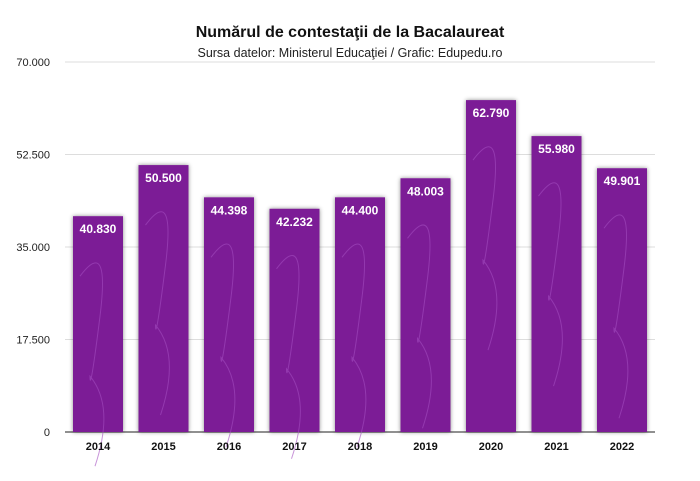 The width and height of the screenshot is (700, 481). Describe the element at coordinates (425, 191) in the screenshot. I see `data-label: 48.003` at that location.